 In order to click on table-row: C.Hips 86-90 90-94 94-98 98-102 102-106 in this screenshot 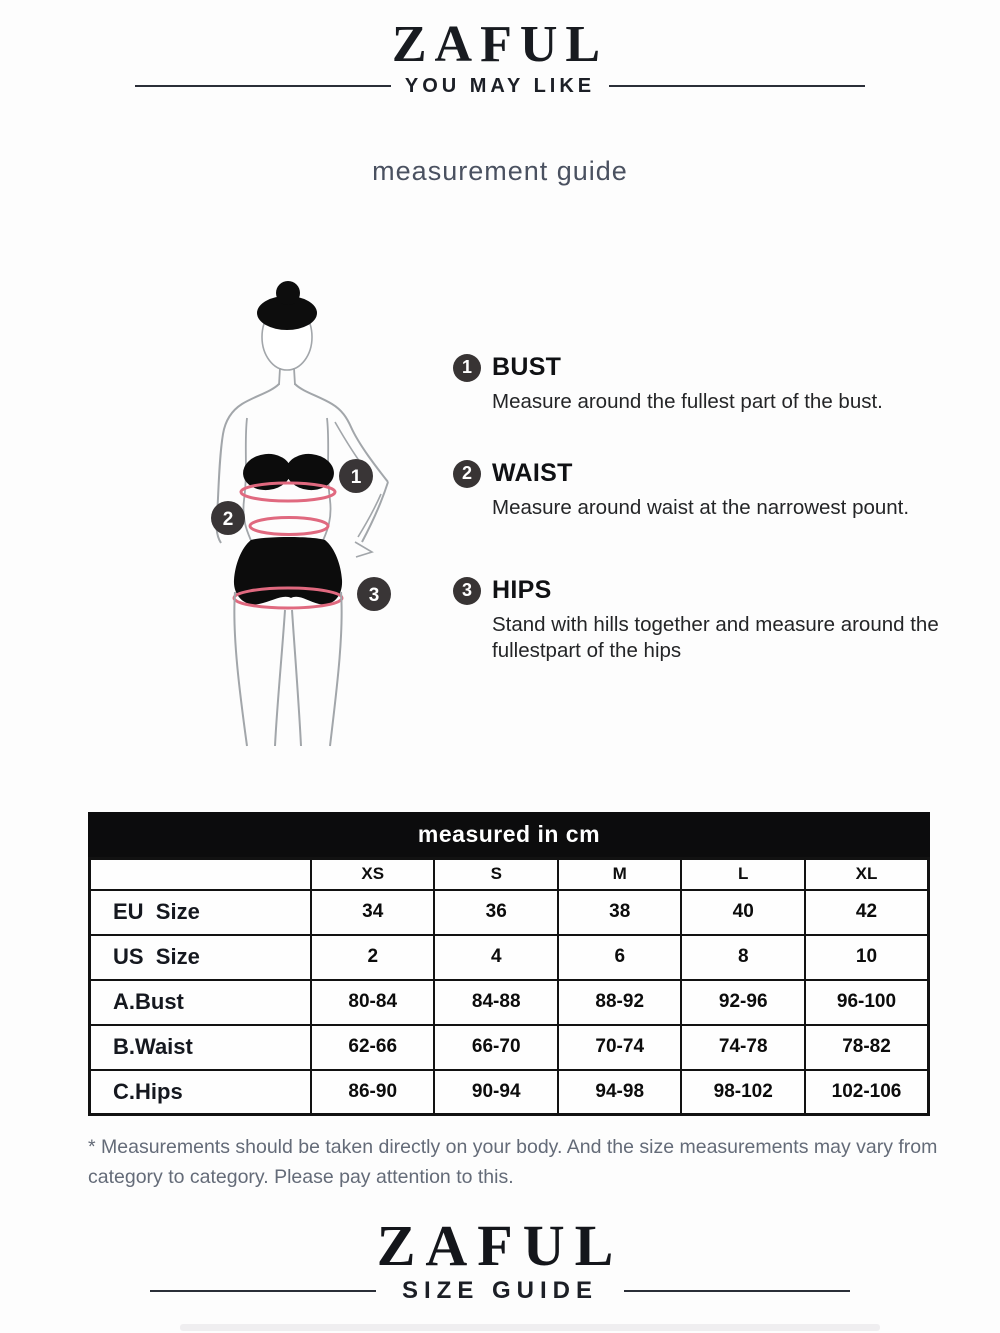, I will do `click(509, 1092)`.